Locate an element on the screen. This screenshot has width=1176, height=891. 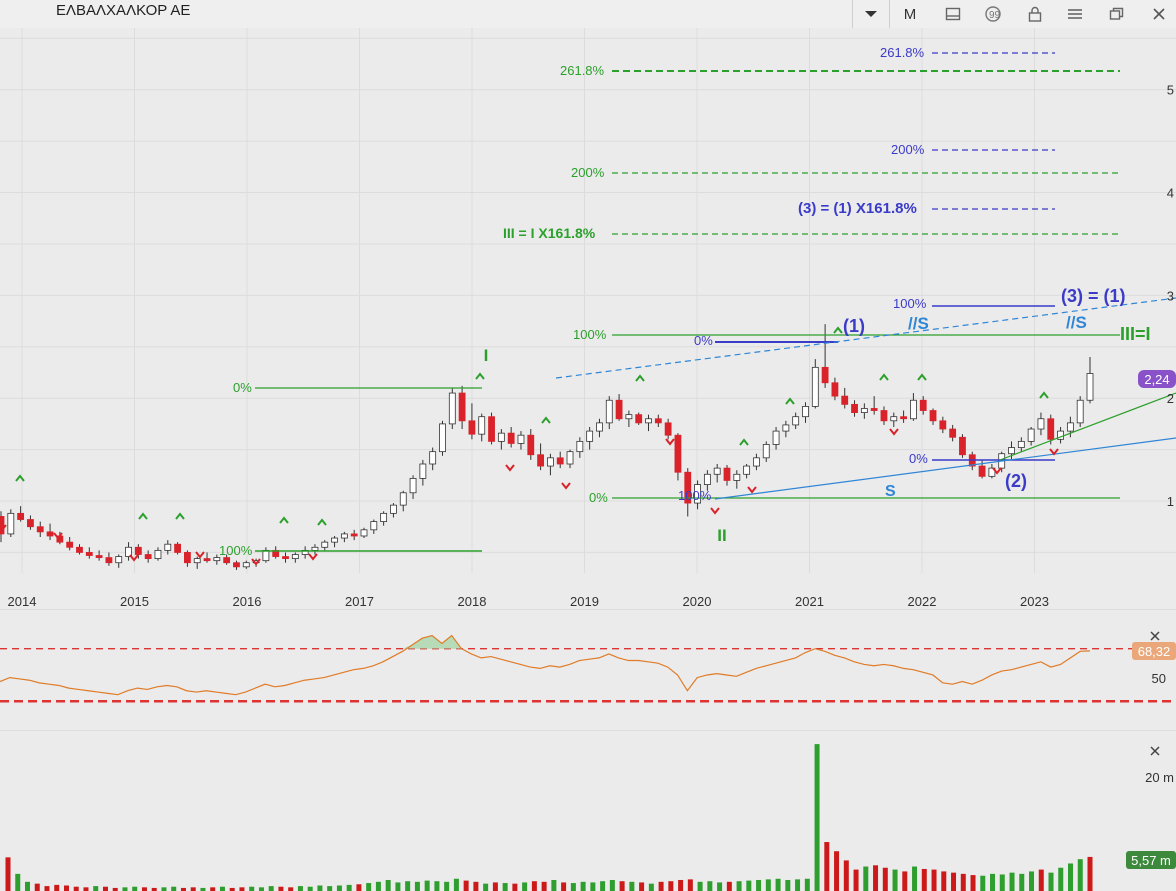
lock-icon is located at coordinates (1035, 14).